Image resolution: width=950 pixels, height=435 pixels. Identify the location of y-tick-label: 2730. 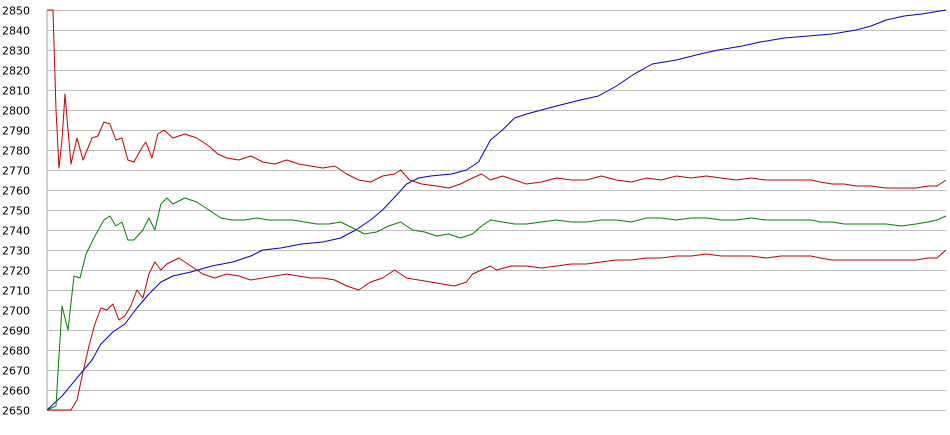
(16, 251).